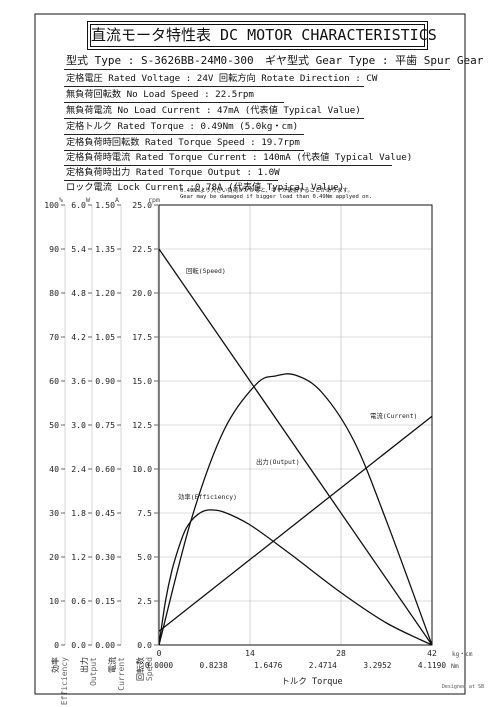 The image size is (500, 707). What do you see at coordinates (56, 645) in the screenshot?
I see `efficiency-tick-label: 0` at bounding box center [56, 645].